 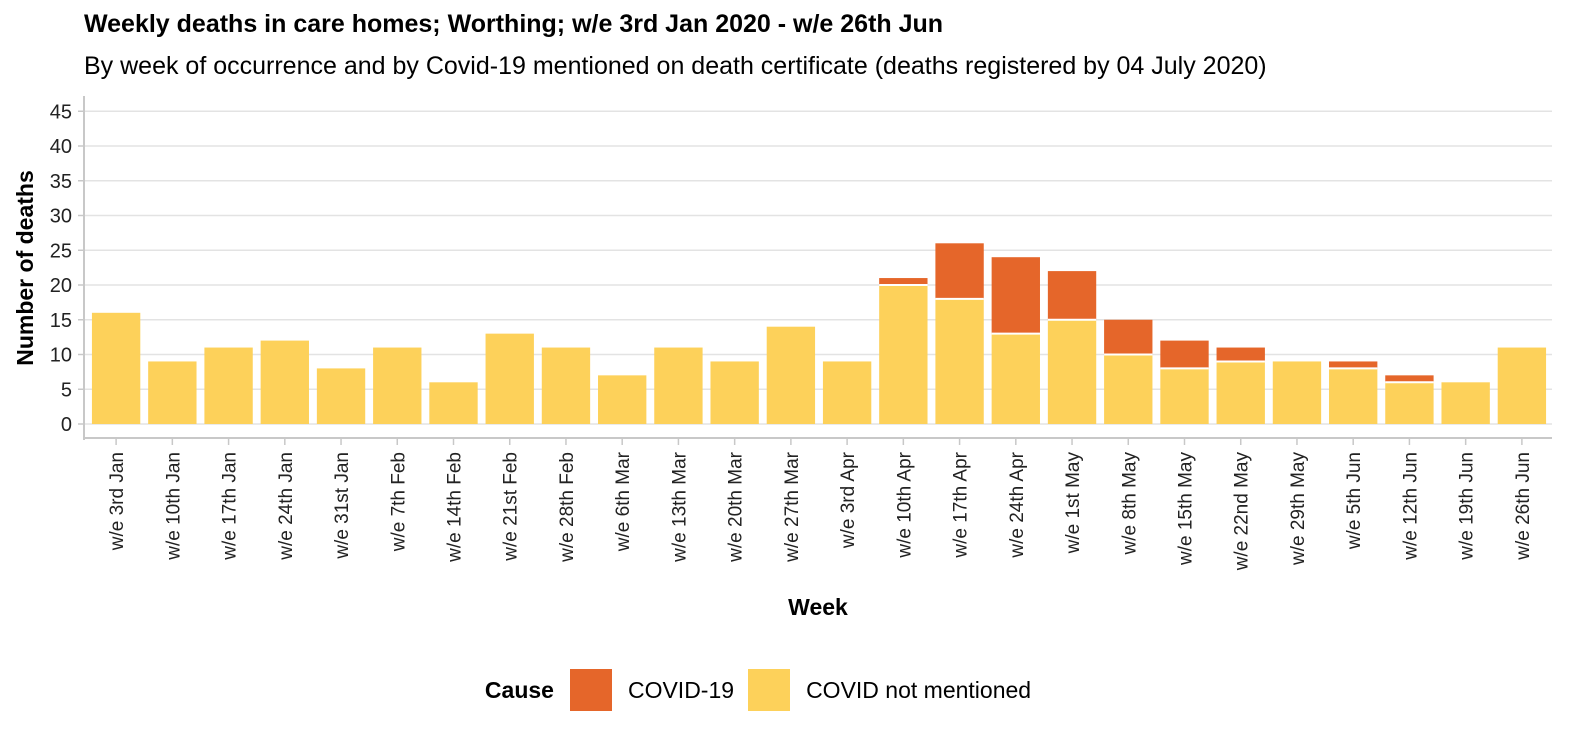 I want to click on x-tick-label: w/e 3rd Jan, so click(x=117, y=501).